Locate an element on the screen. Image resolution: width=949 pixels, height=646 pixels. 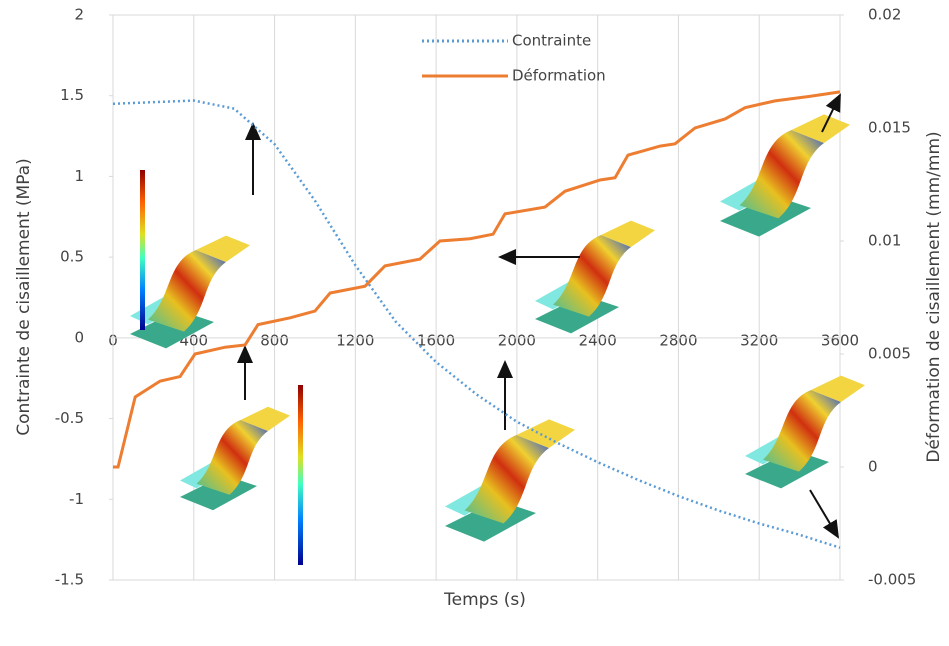
y2-tick-label: 0 is located at coordinates (873, 467).